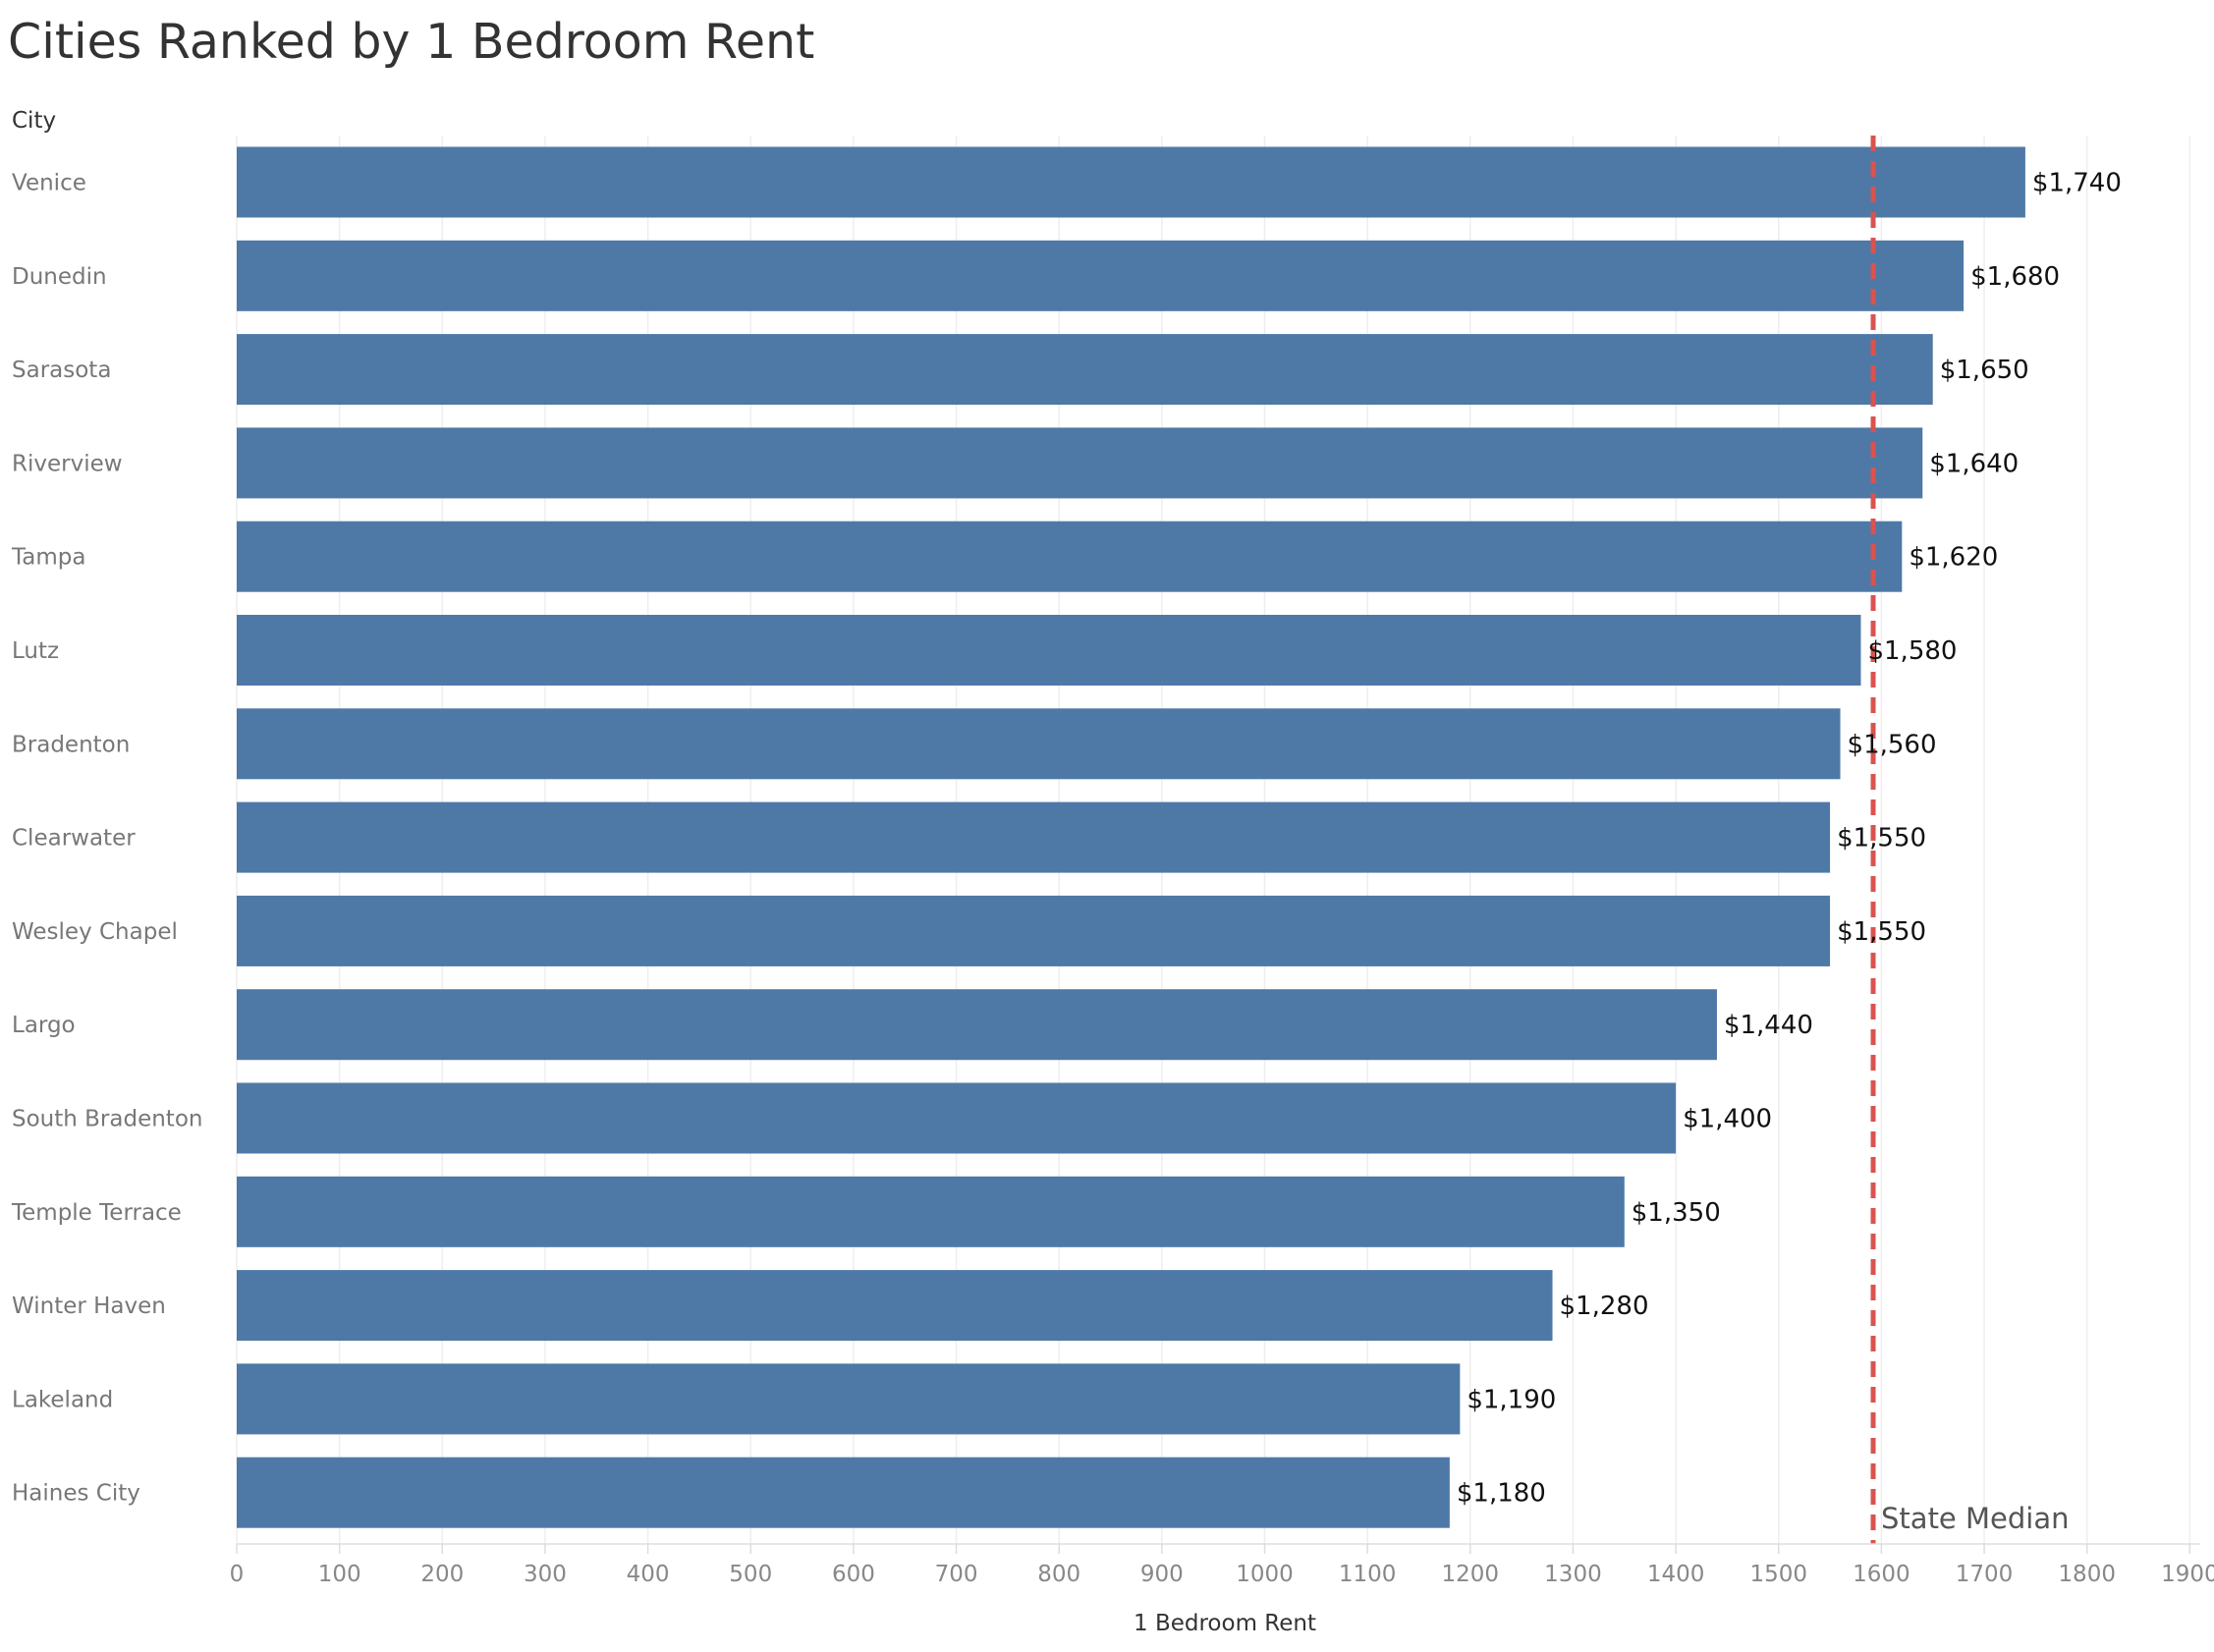 The height and width of the screenshot is (1652, 2214). I want to click on category-label: Riverview, so click(67, 464).